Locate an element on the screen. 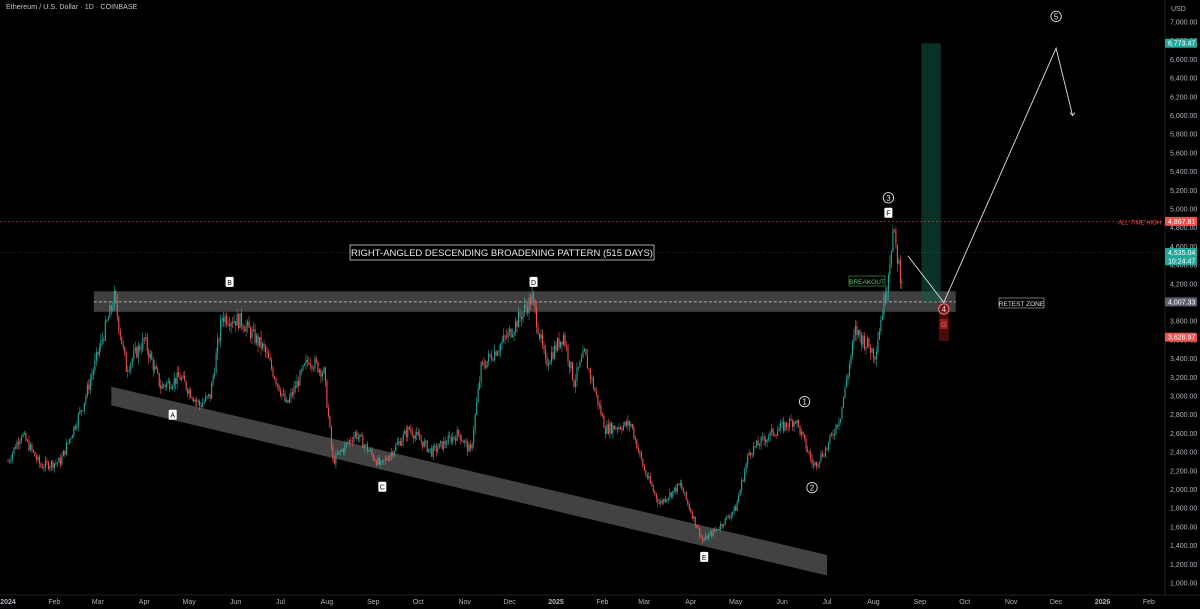 The image size is (1200, 609). y-tick-label: 3,400.00 is located at coordinates (1183, 359).